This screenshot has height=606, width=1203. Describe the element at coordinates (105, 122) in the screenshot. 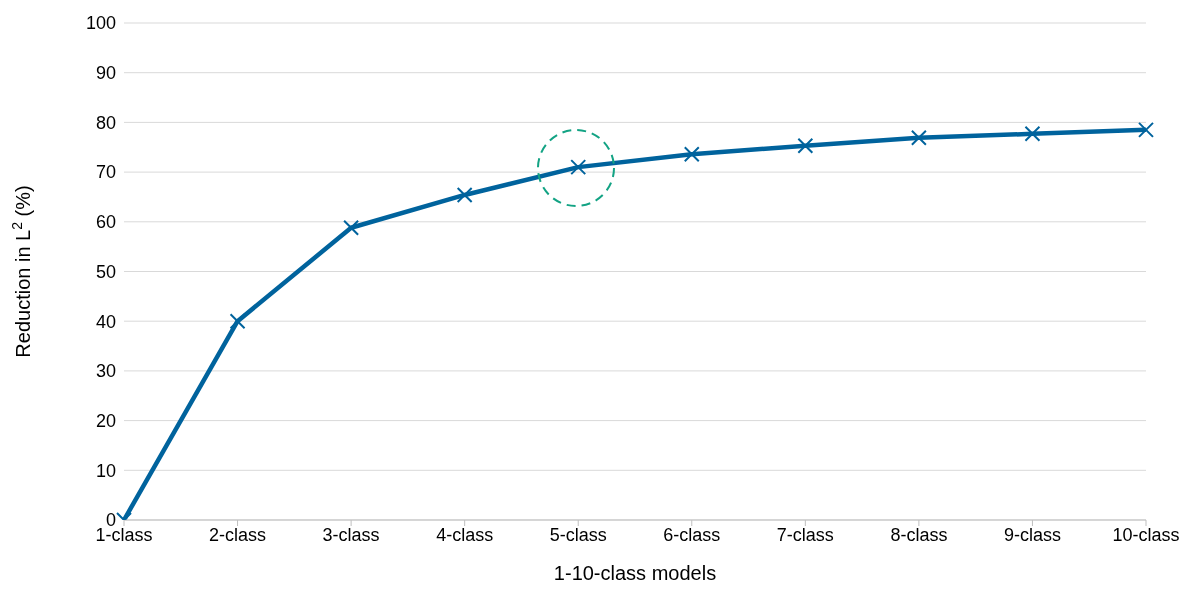

I see `y-tick-label: 80` at that location.